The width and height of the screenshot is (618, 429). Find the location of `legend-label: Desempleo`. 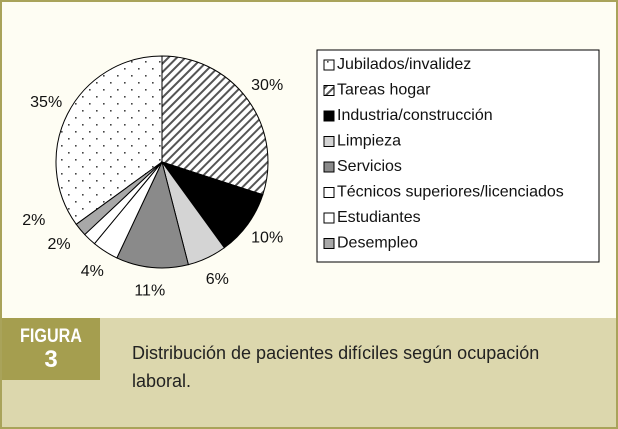

legend-label: Desempleo is located at coordinates (377, 243).